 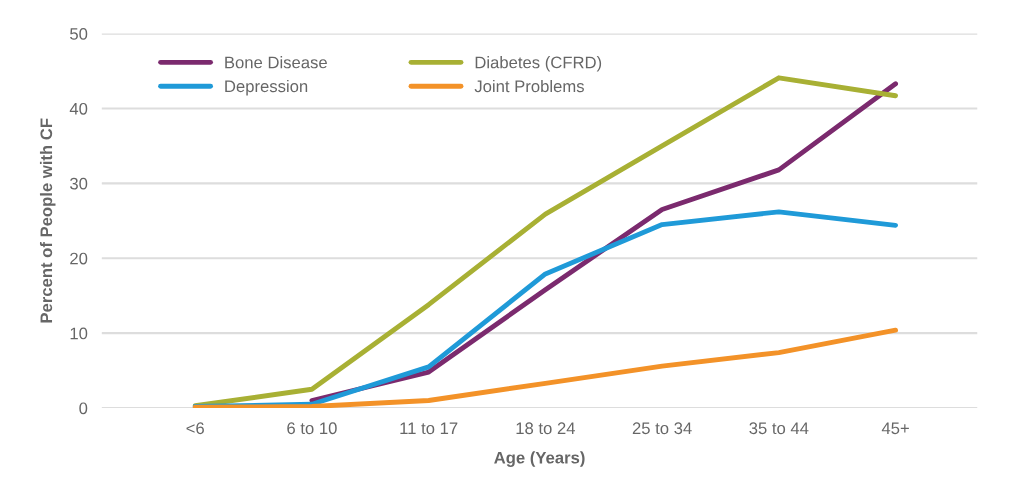 I want to click on x-axis-title: Age (Years), so click(x=539, y=459).